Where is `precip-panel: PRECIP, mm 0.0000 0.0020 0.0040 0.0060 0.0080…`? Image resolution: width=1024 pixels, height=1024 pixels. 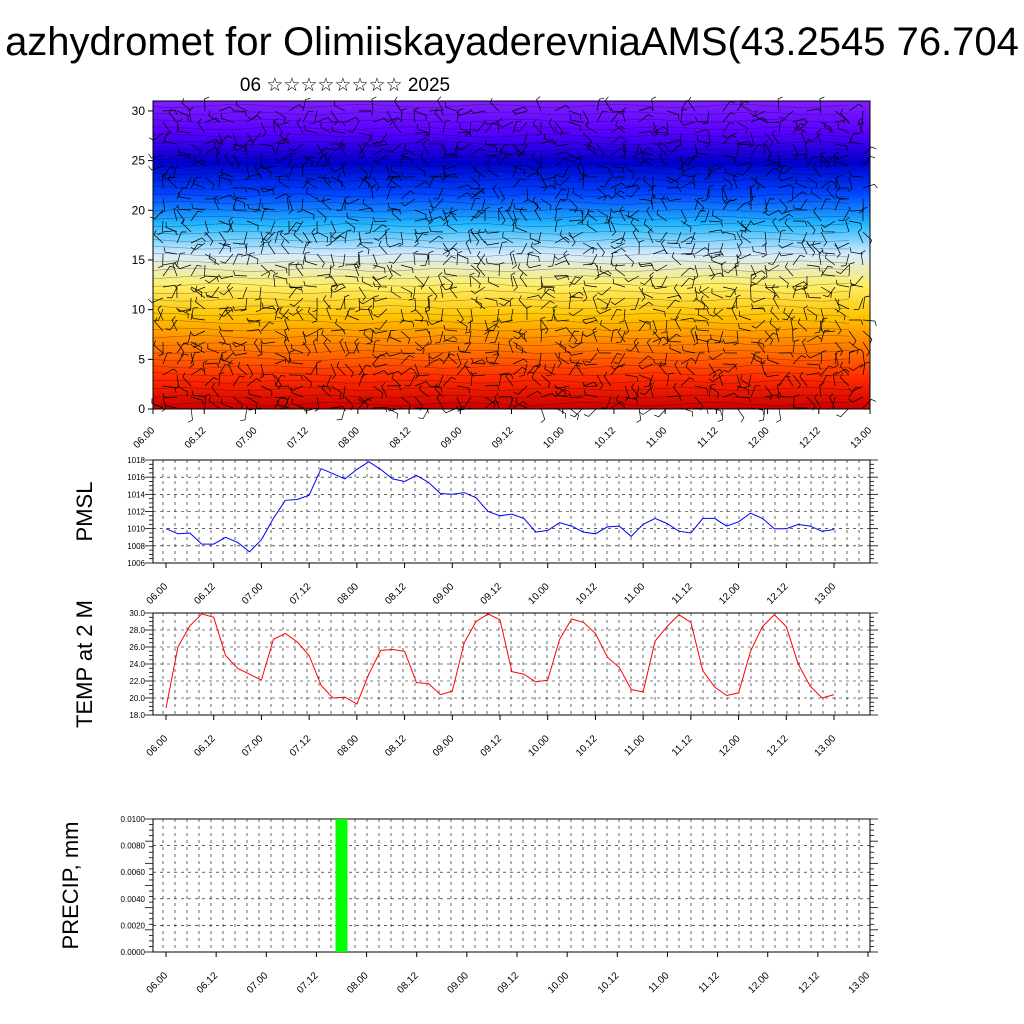
precip-panel: PRECIP, mm 0.0000 0.0020 0.0040 0.0060 0.0080… is located at coordinates (468, 905).